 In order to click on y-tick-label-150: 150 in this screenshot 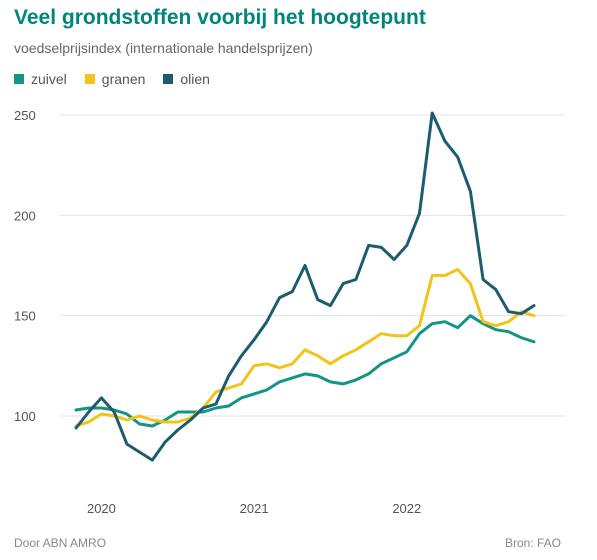, I will do `click(25, 316)`.